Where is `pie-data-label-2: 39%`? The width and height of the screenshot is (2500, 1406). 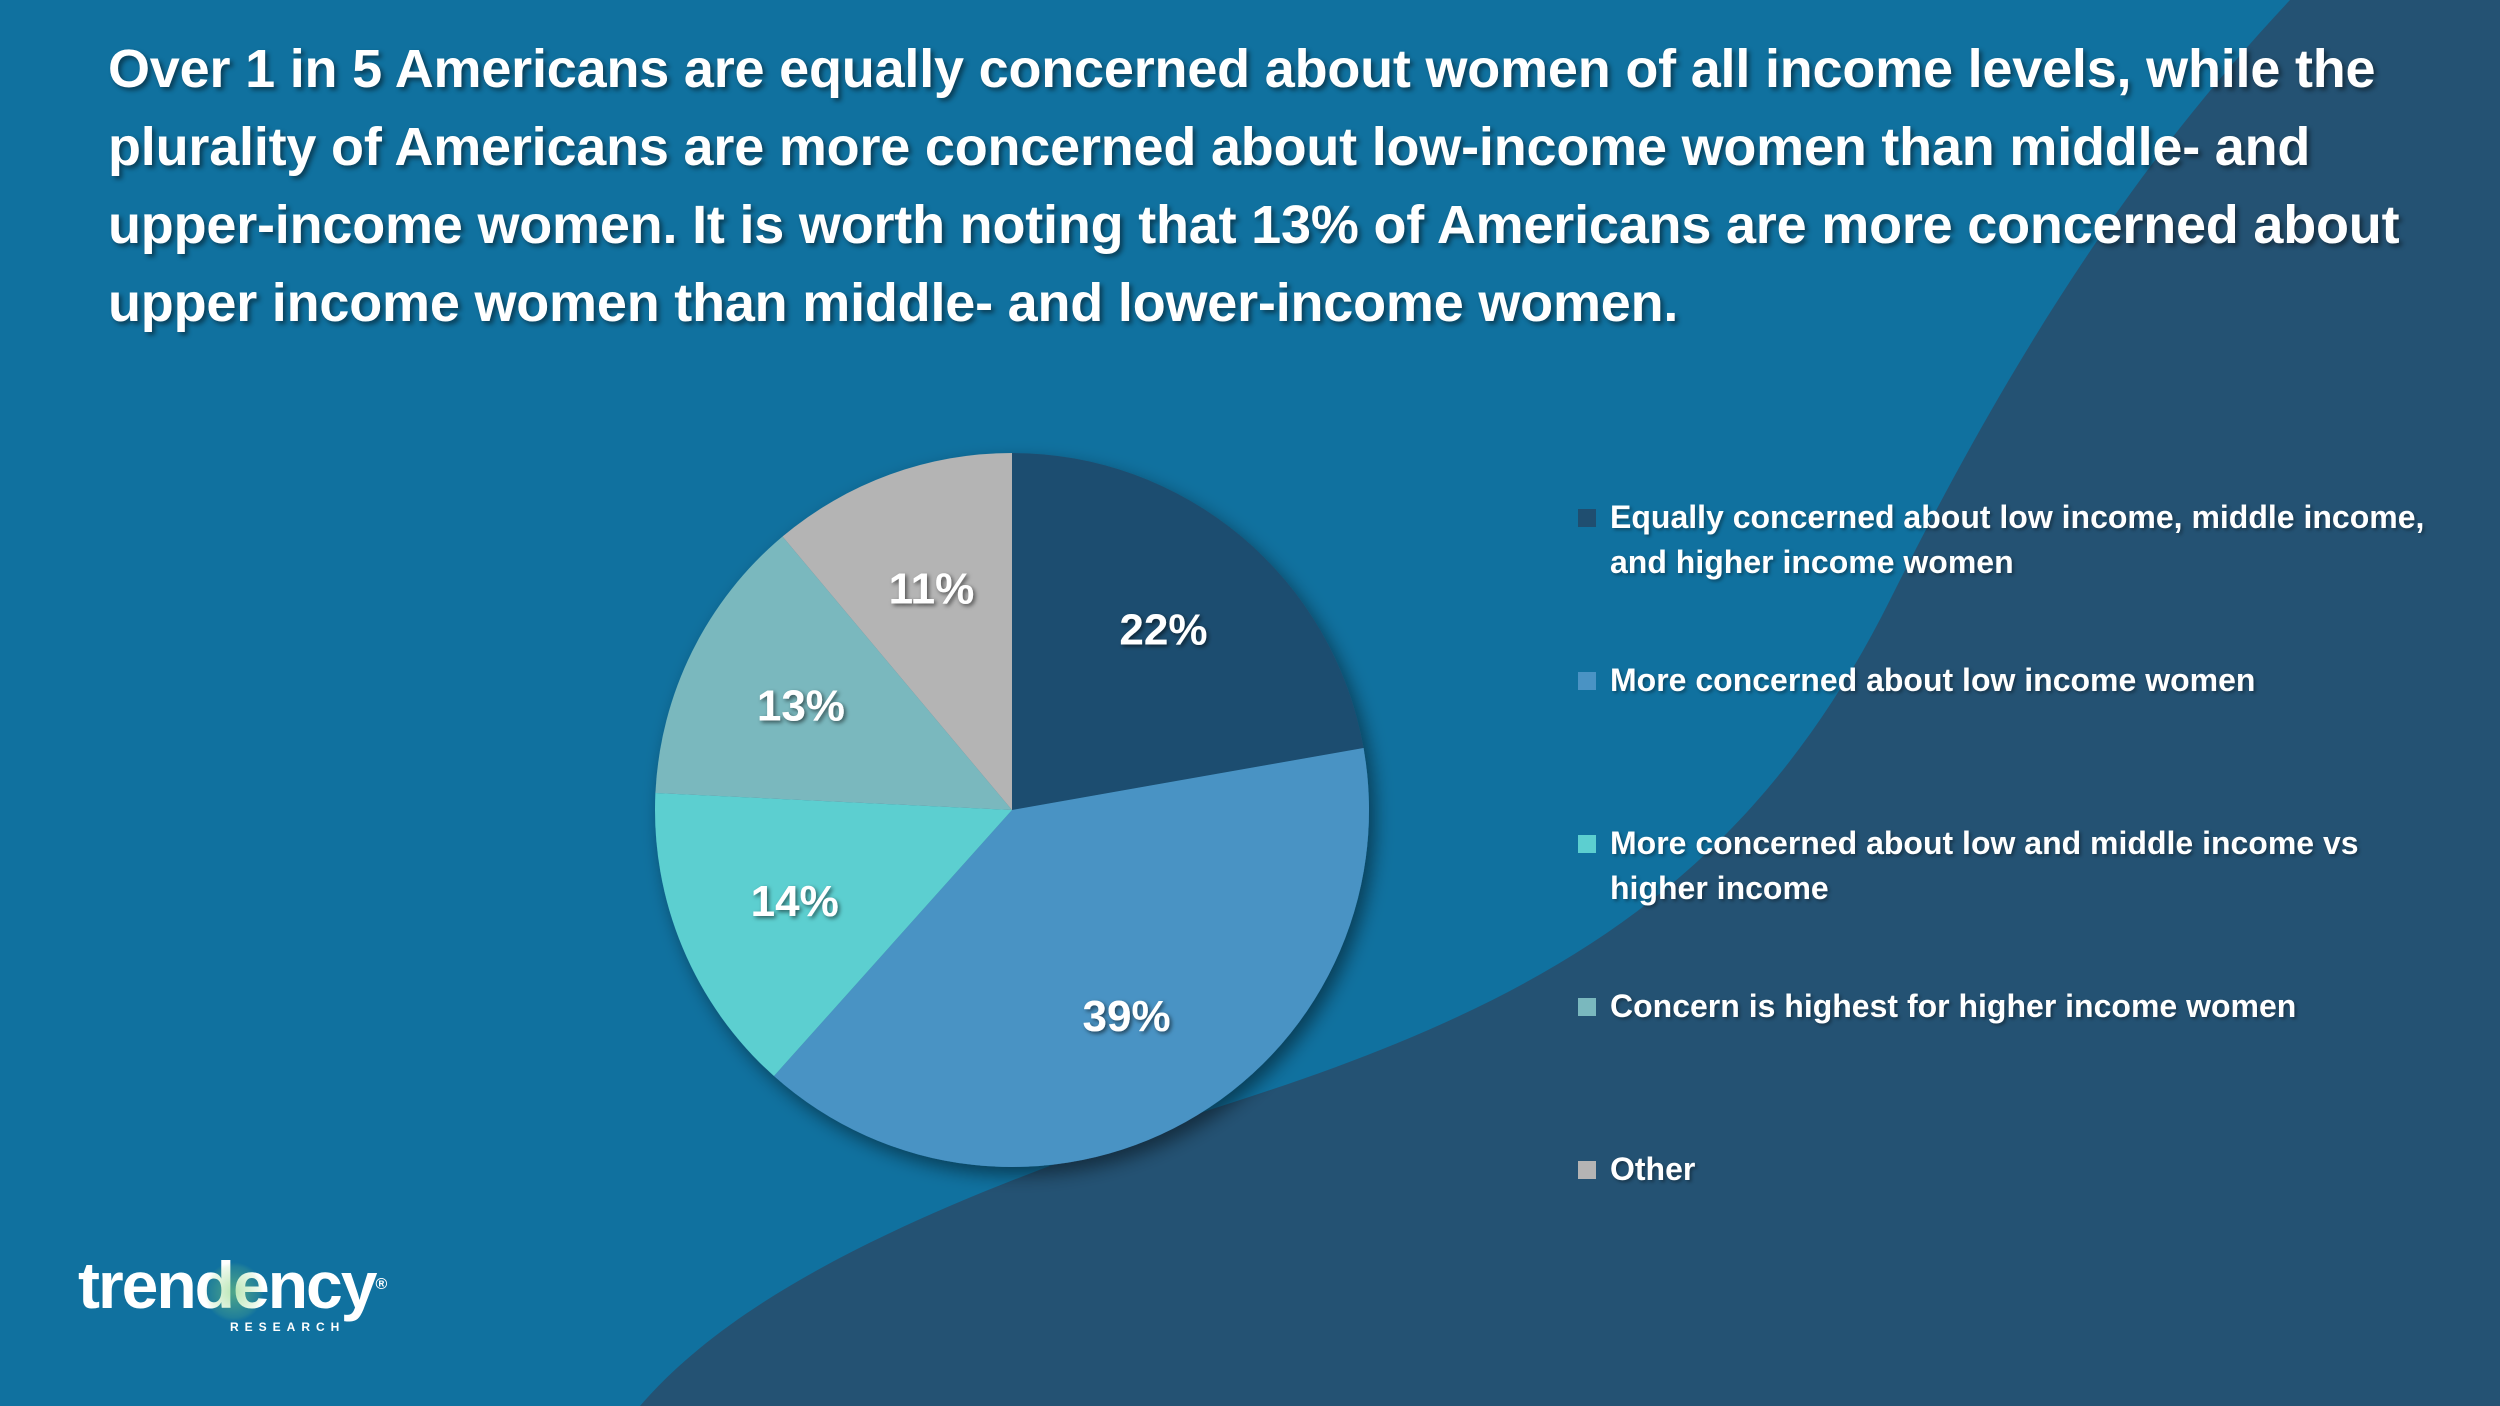
pie-data-label-2: 39% is located at coordinates (1127, 1016).